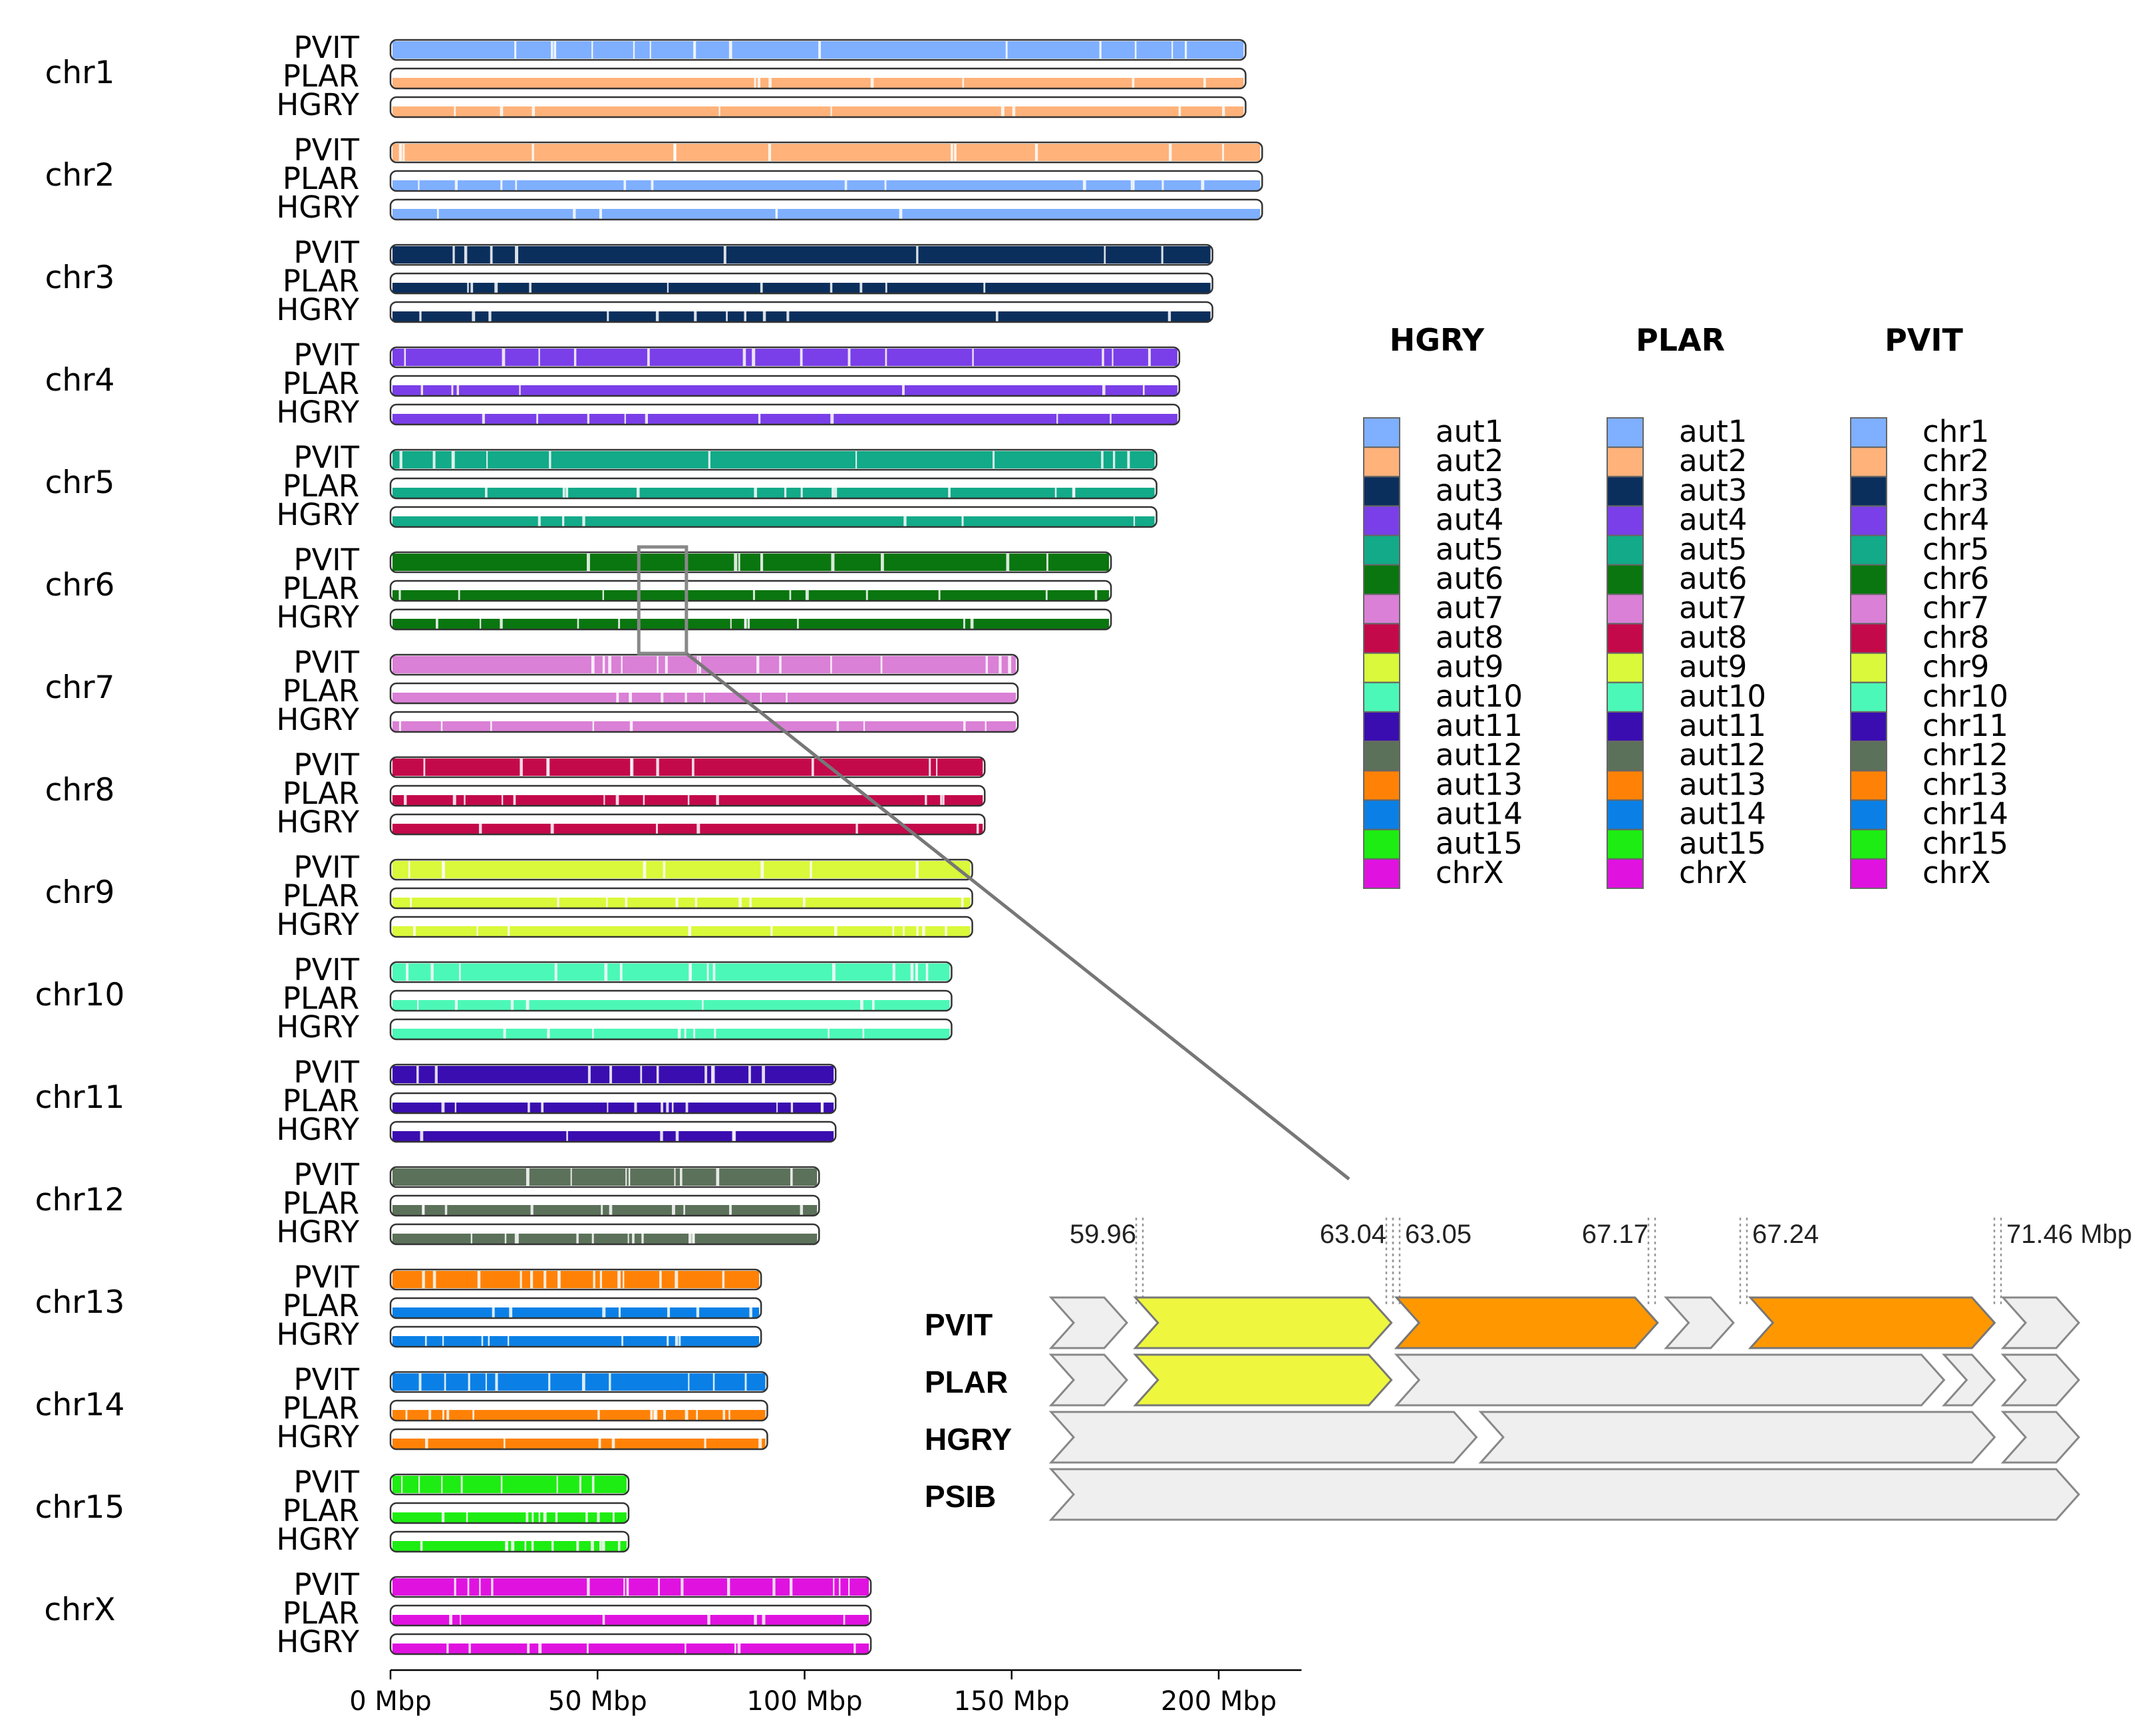 Image resolution: width=2156 pixels, height=1726 pixels. I want to click on chromosome-label: chr11, so click(80, 1097).